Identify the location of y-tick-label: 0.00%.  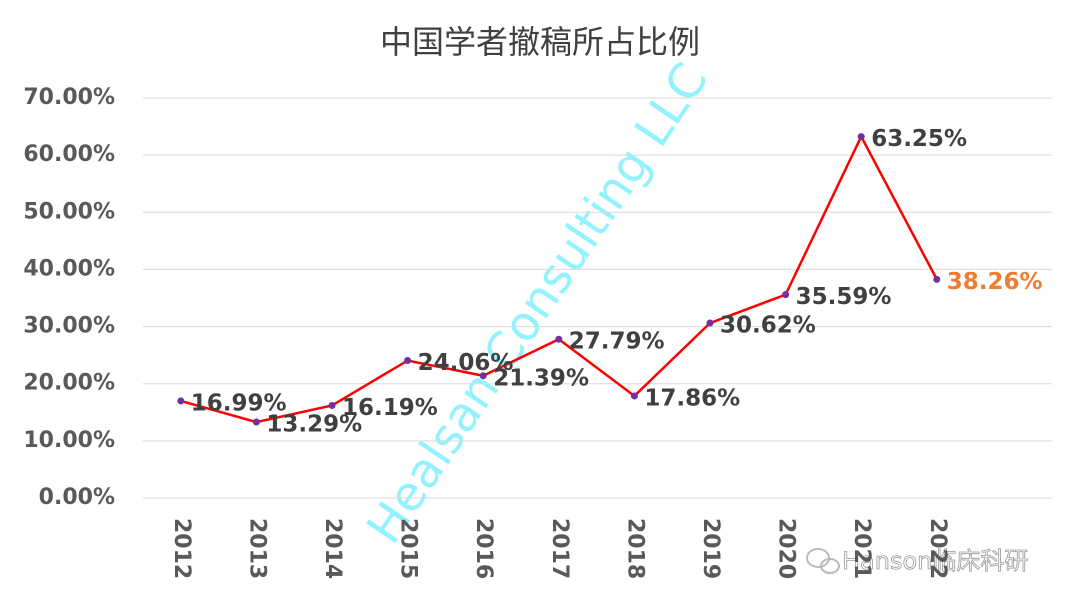
(77, 497).